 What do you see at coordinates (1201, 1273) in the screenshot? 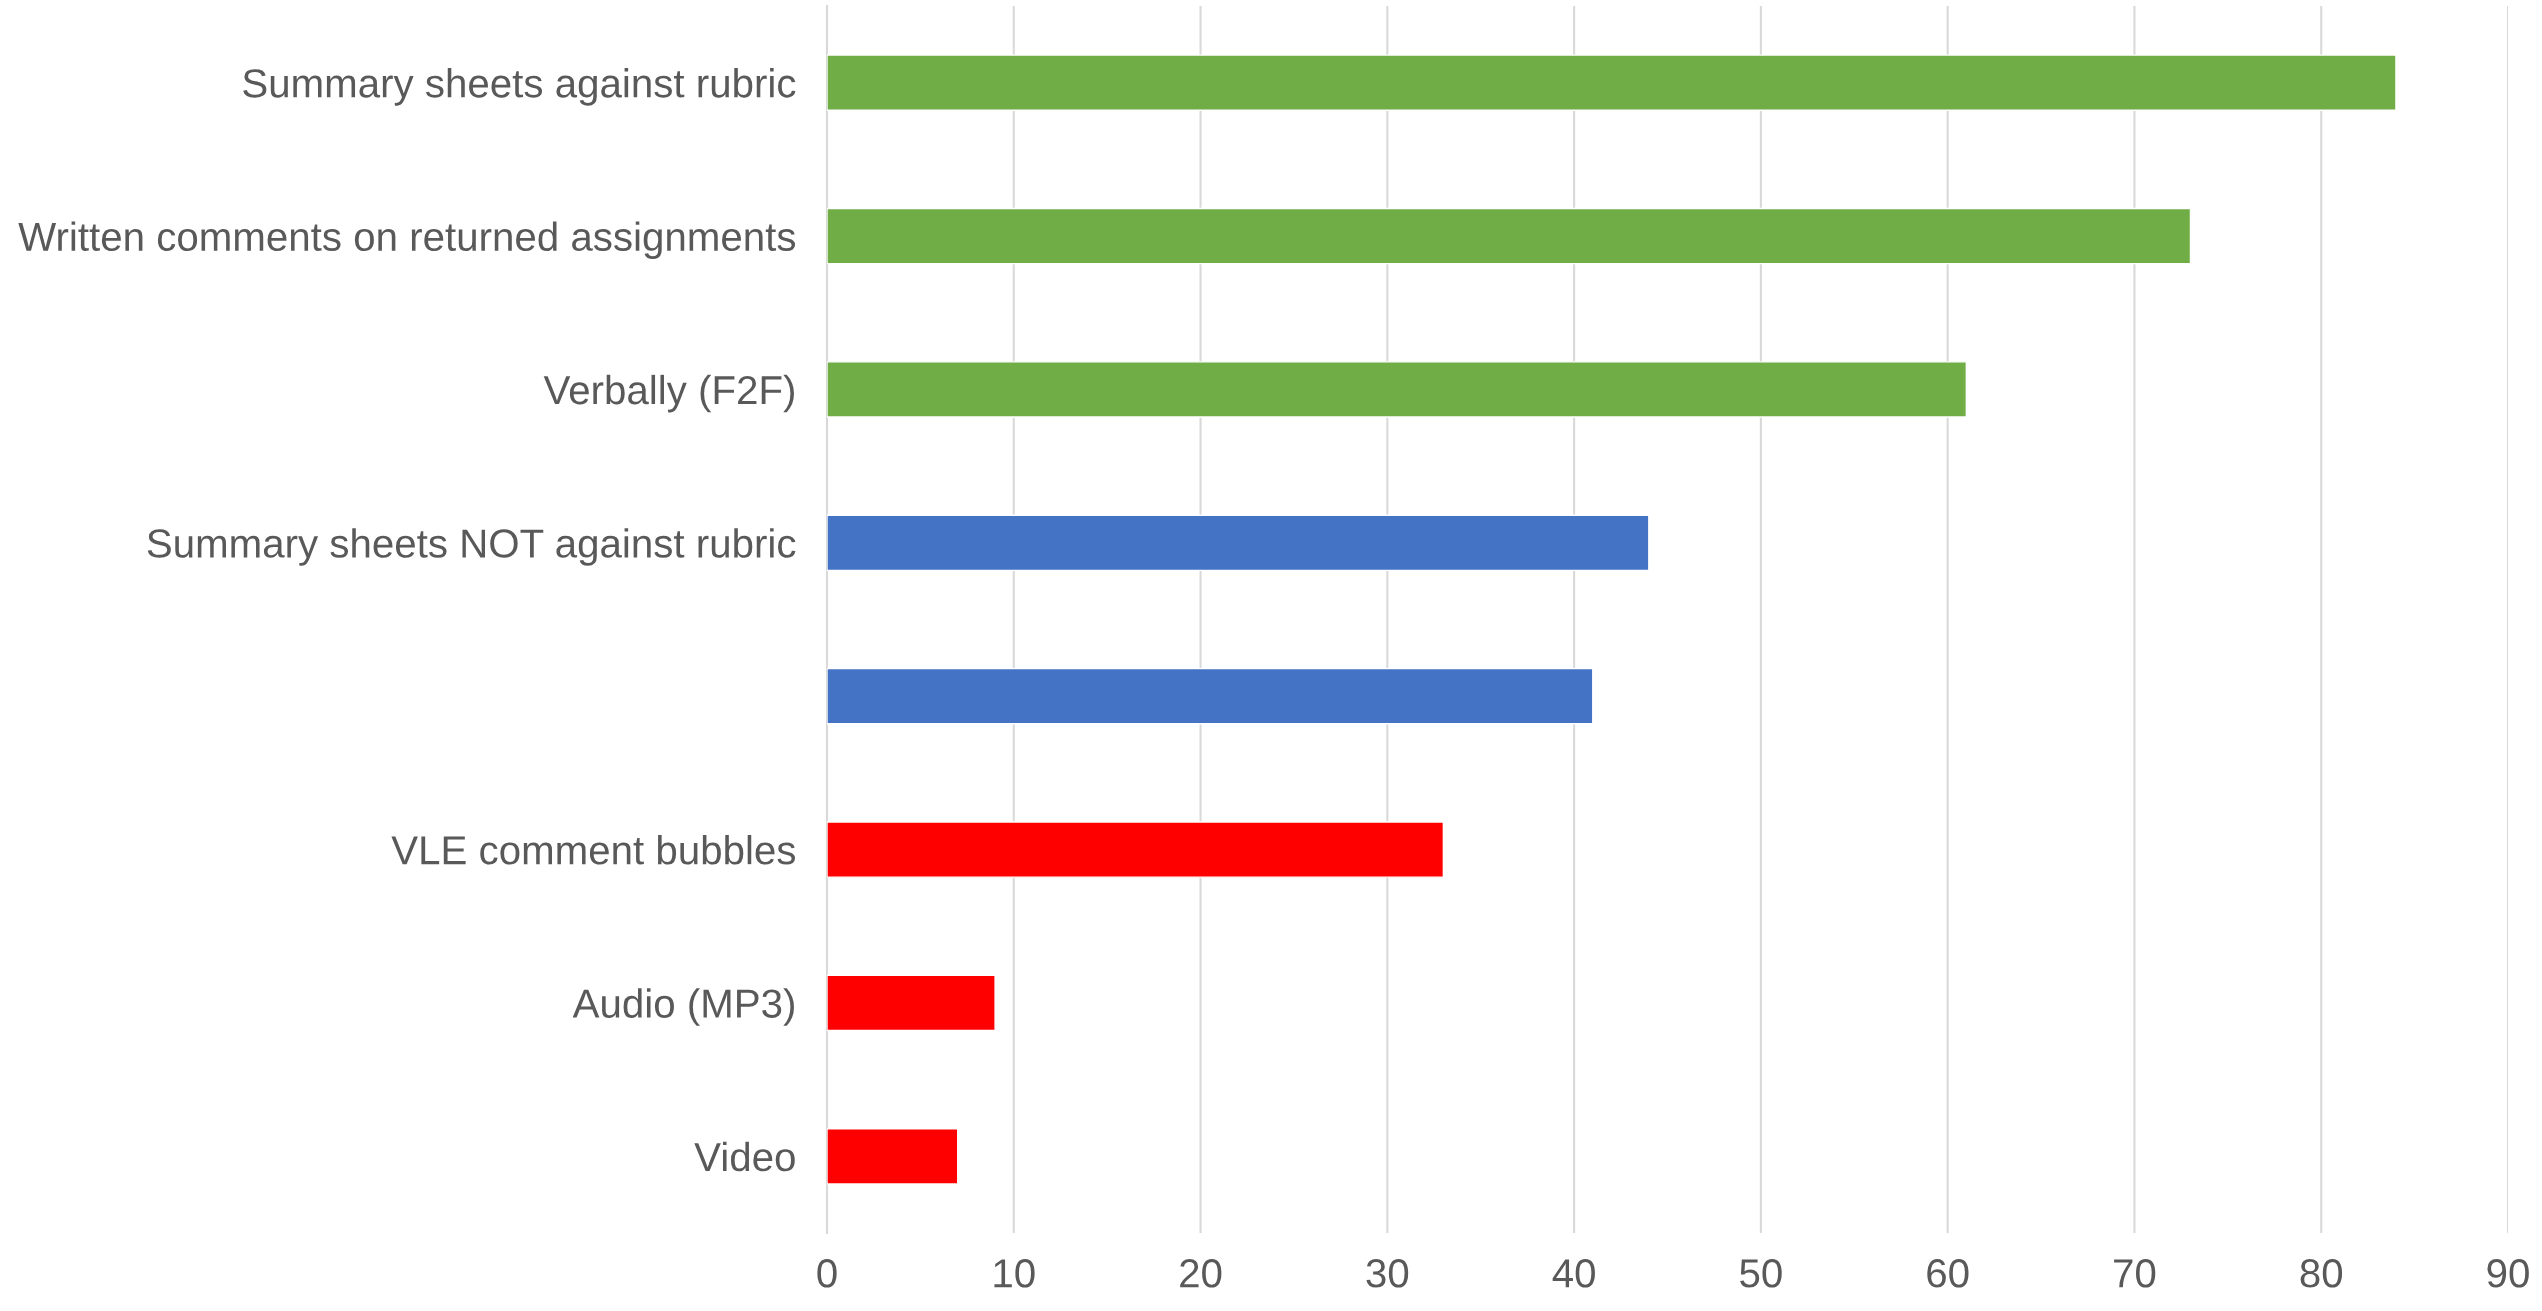
I see `x-tick-label: 20` at bounding box center [1201, 1273].